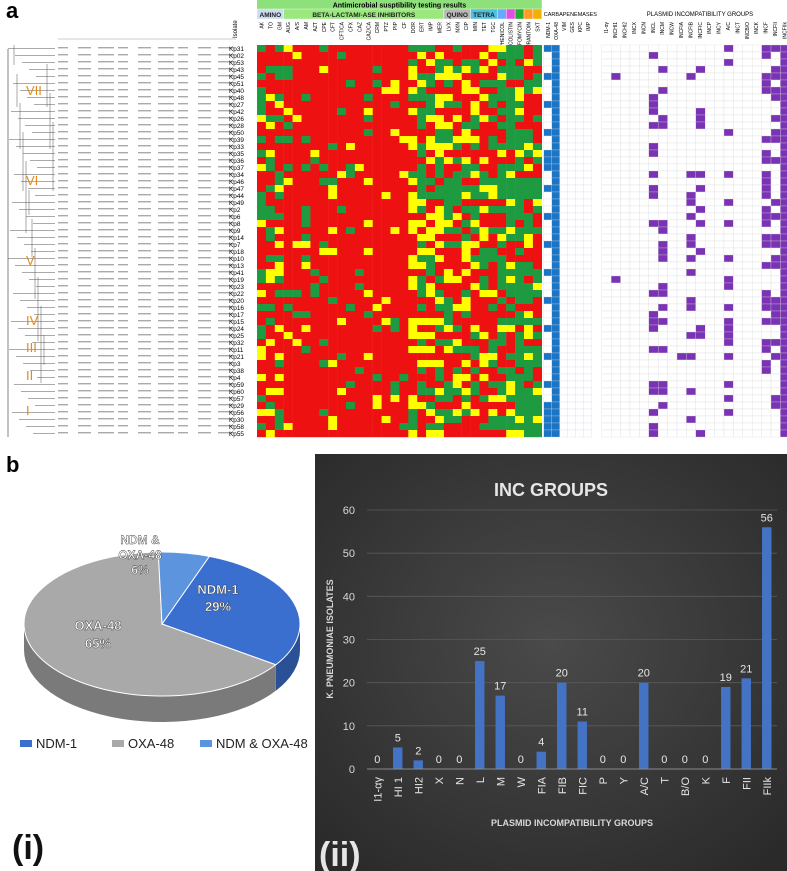  I want to click on pie-label-ndm: NDM-1, so click(217, 589).